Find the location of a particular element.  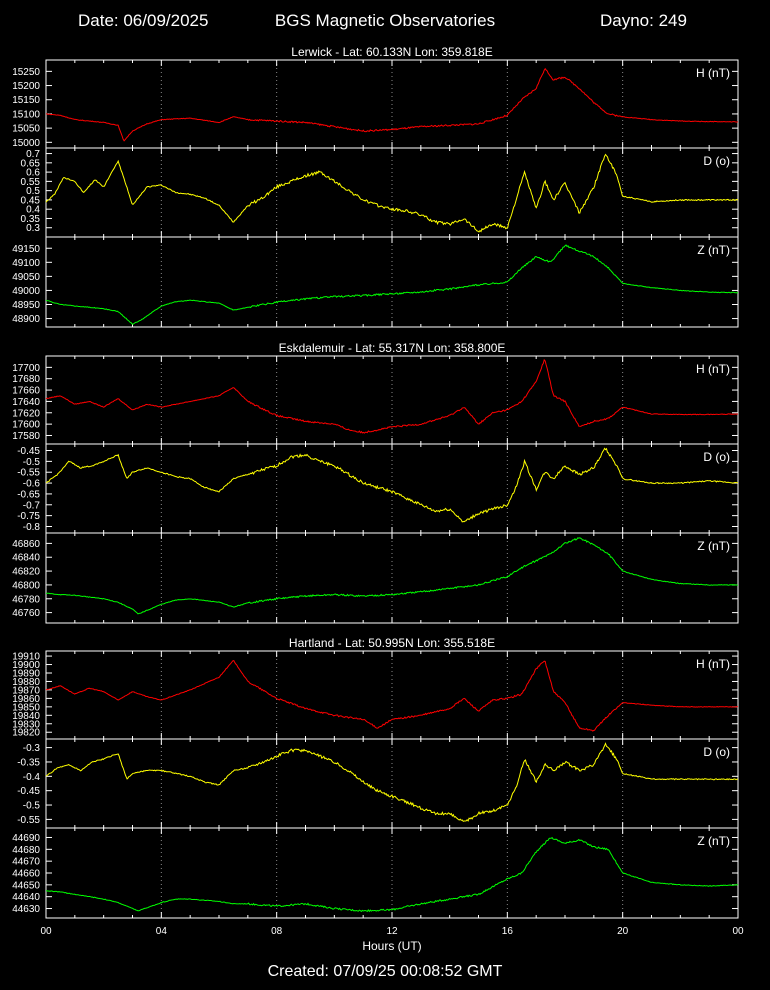

y-tick-label: 15150 is located at coordinates (26, 100).